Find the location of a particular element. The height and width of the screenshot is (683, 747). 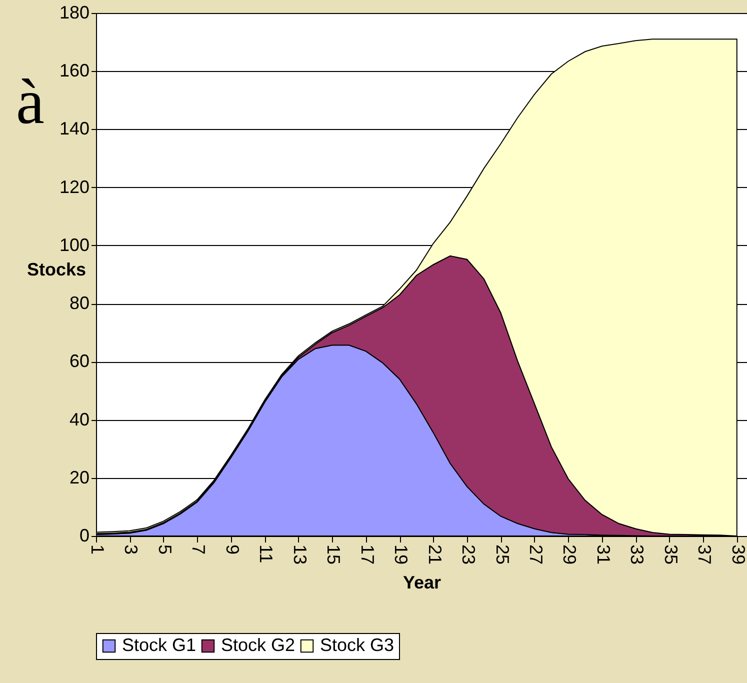

x-tick-label: 33 is located at coordinates (637, 554).